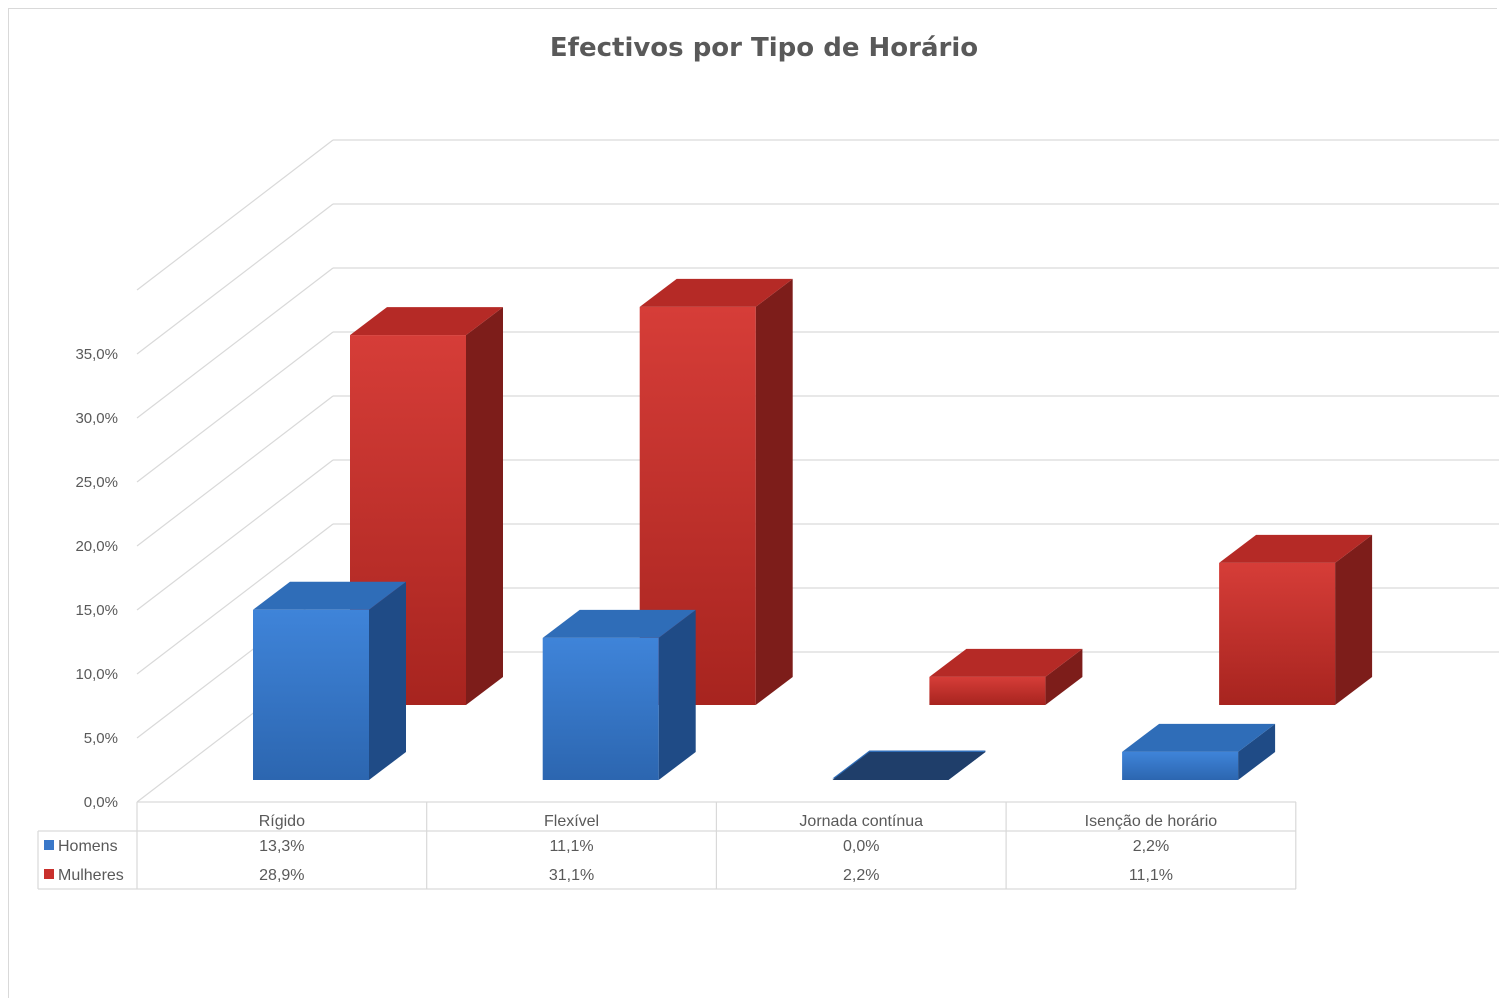  What do you see at coordinates (101, 738) in the screenshot?
I see `y-tick-label: 5,0%` at bounding box center [101, 738].